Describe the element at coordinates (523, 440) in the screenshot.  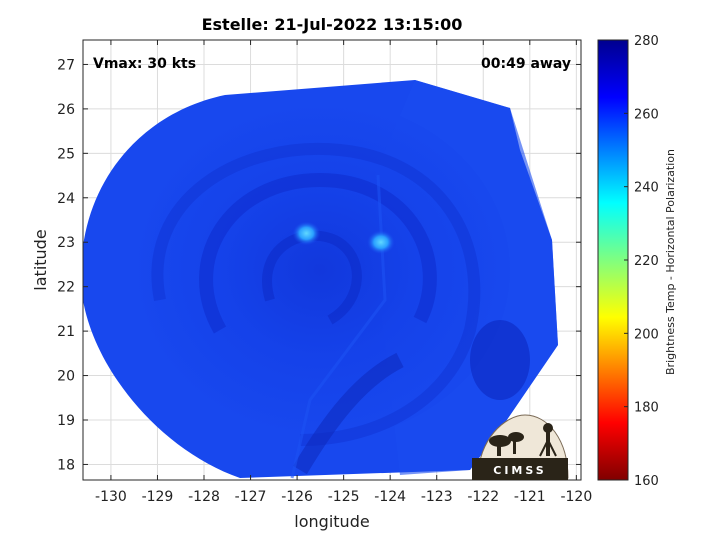
I see `satellite-dish-icon` at that location.